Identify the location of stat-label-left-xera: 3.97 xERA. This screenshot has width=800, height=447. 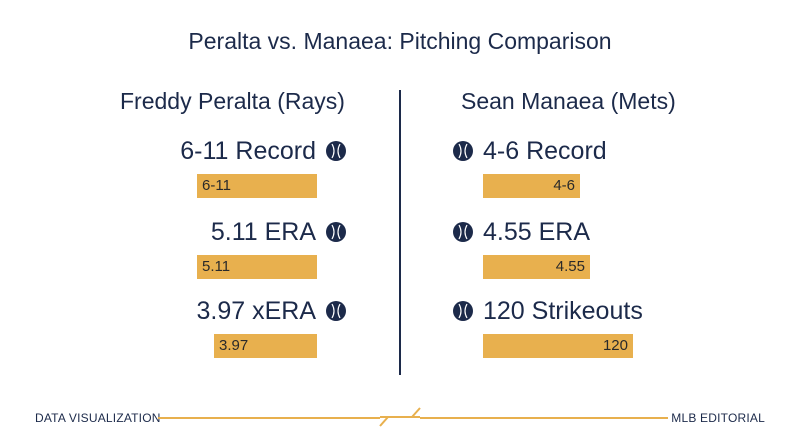
(256, 311).